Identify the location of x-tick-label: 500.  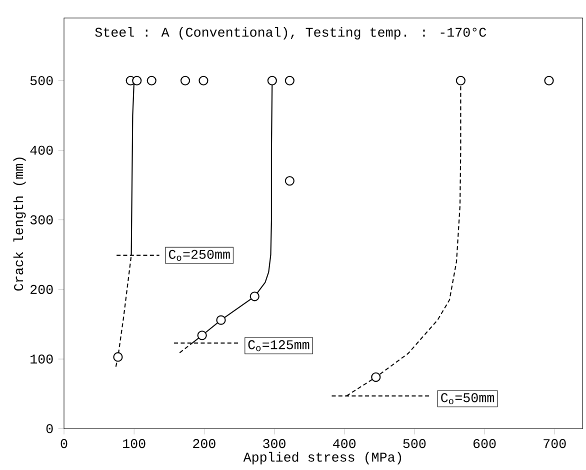
(414, 443).